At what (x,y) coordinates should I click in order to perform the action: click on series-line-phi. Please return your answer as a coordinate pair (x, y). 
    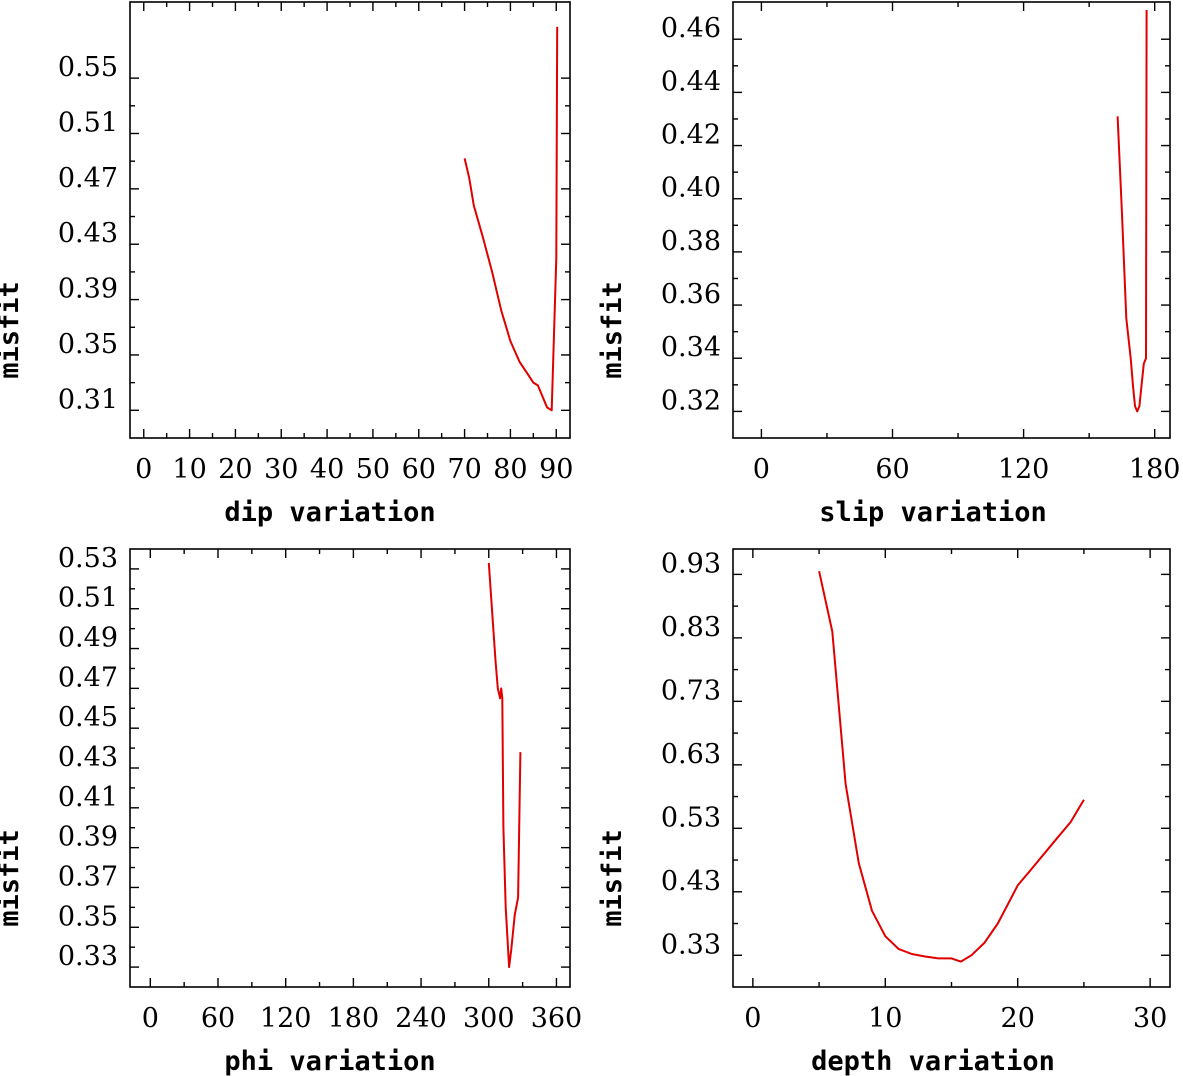
    Looking at the image, I should click on (504, 765).